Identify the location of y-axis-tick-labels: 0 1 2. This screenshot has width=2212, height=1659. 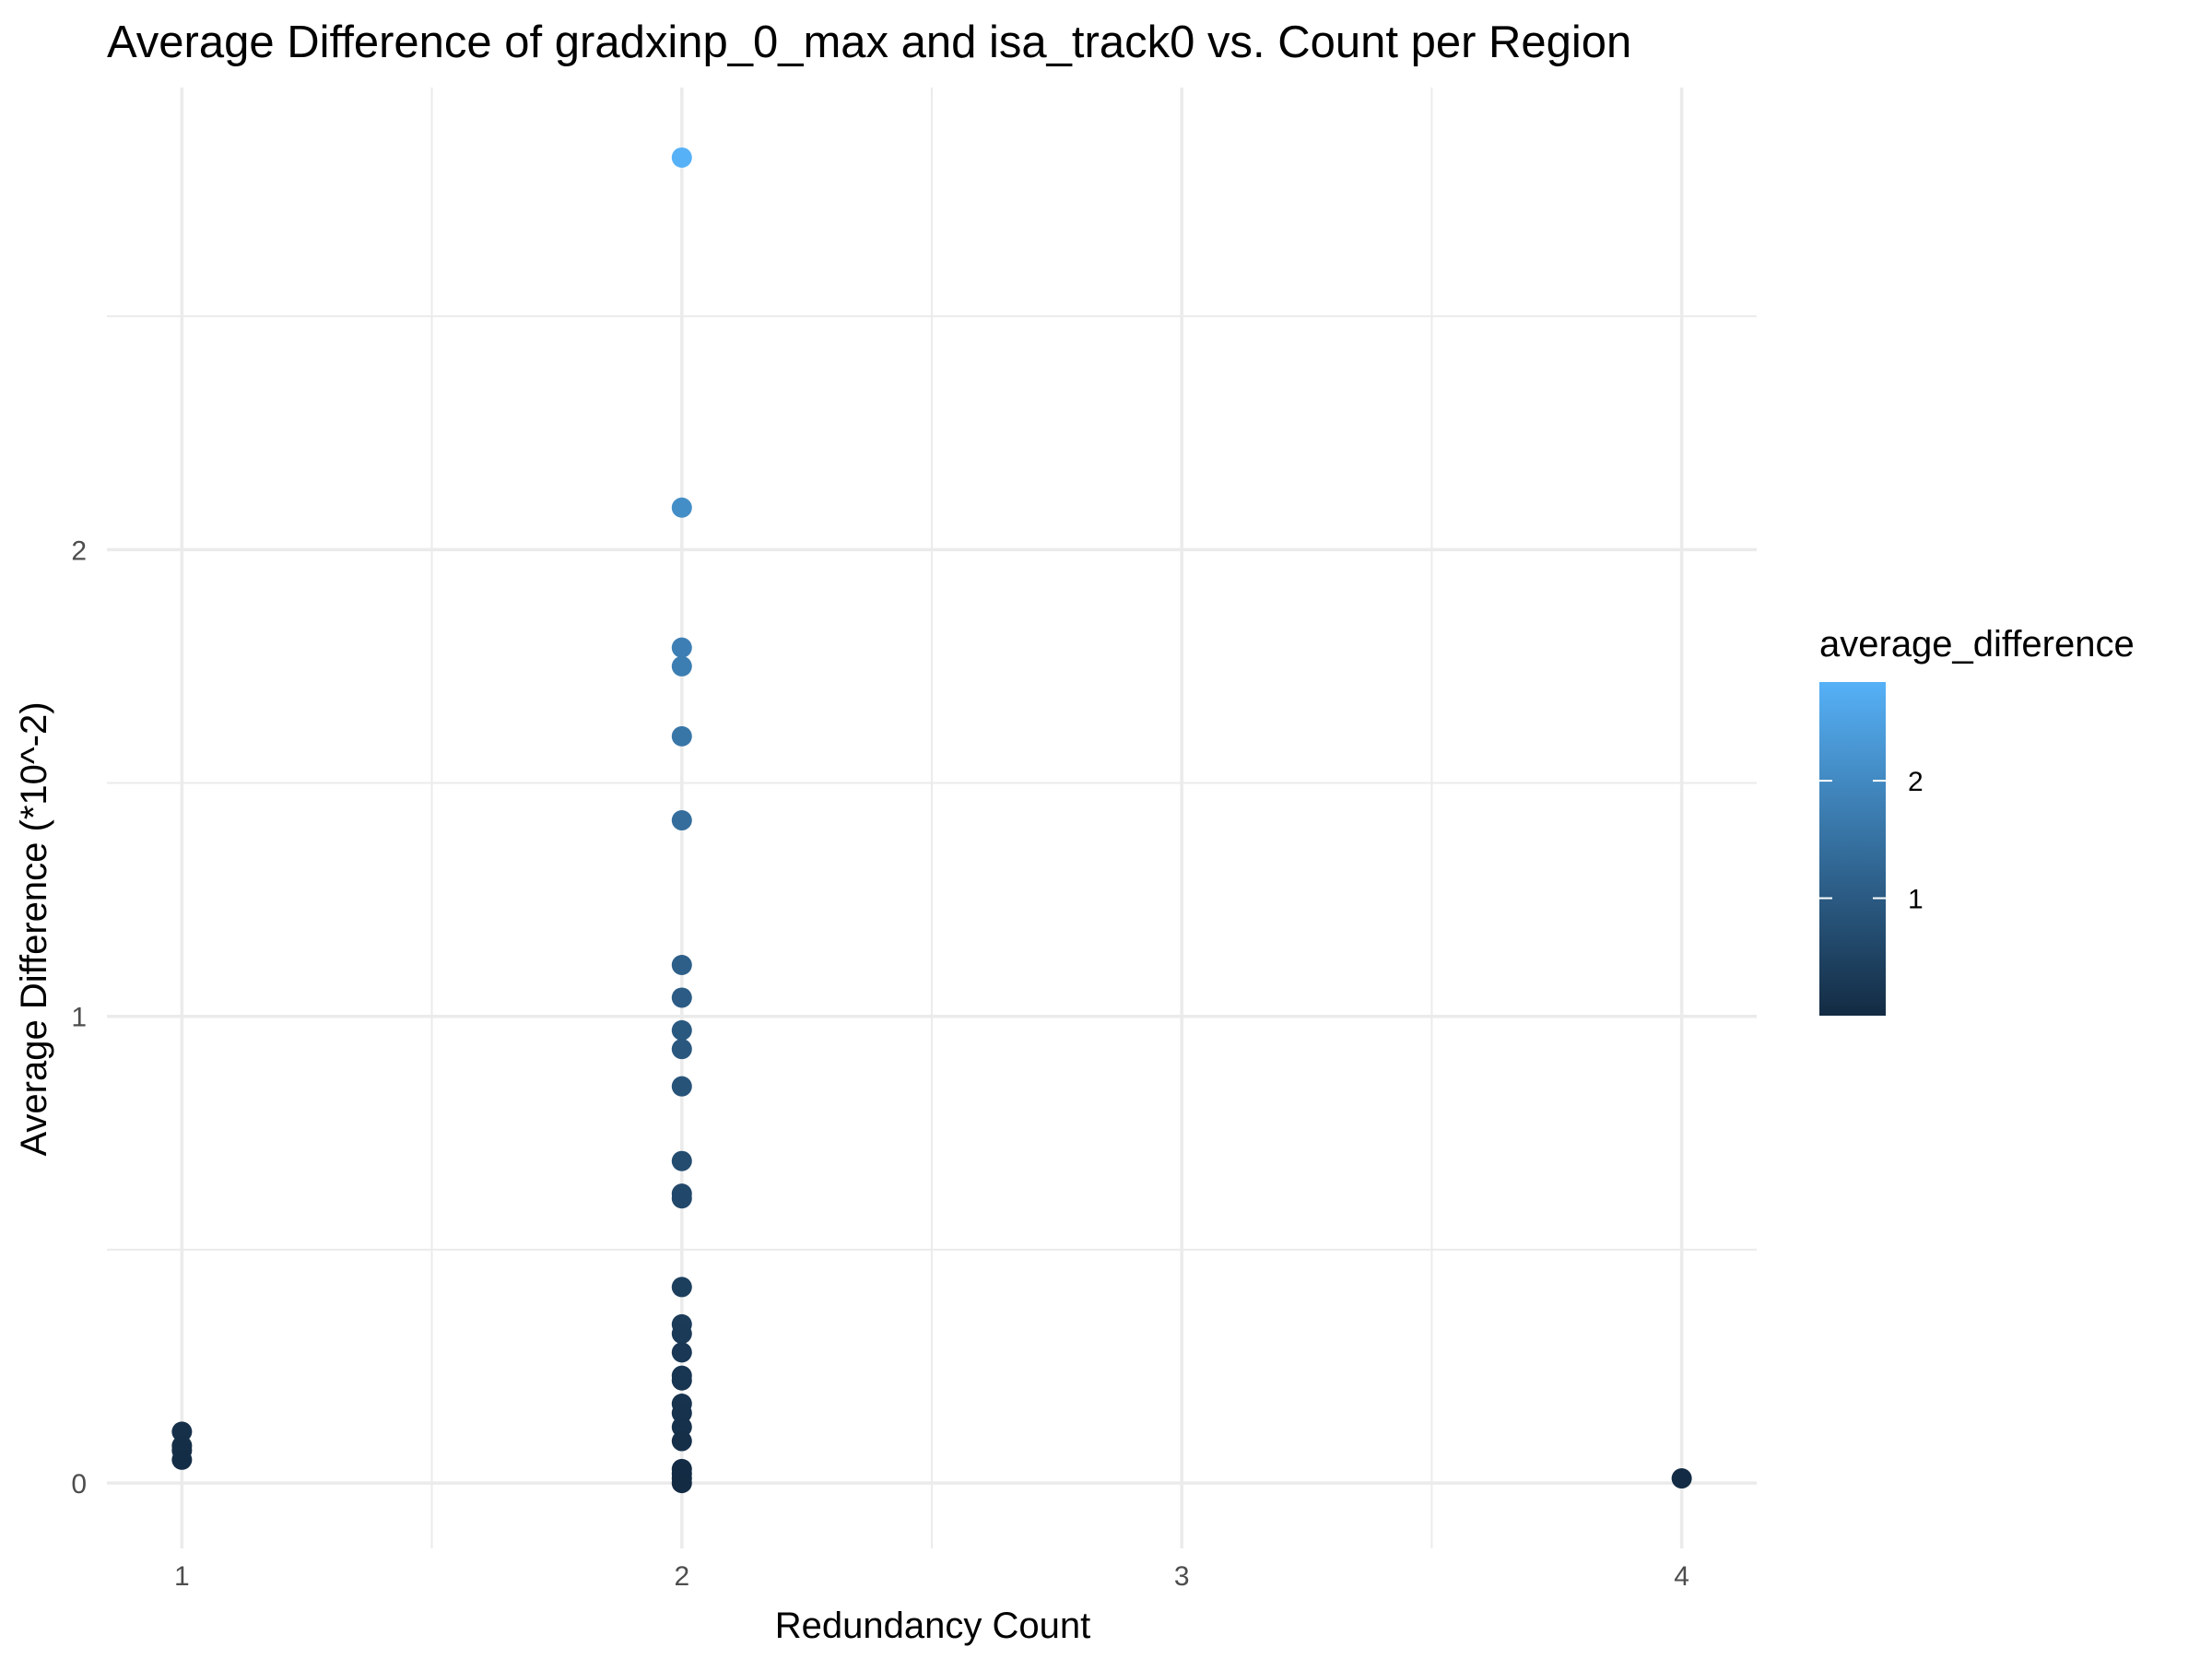
(79, 1017).